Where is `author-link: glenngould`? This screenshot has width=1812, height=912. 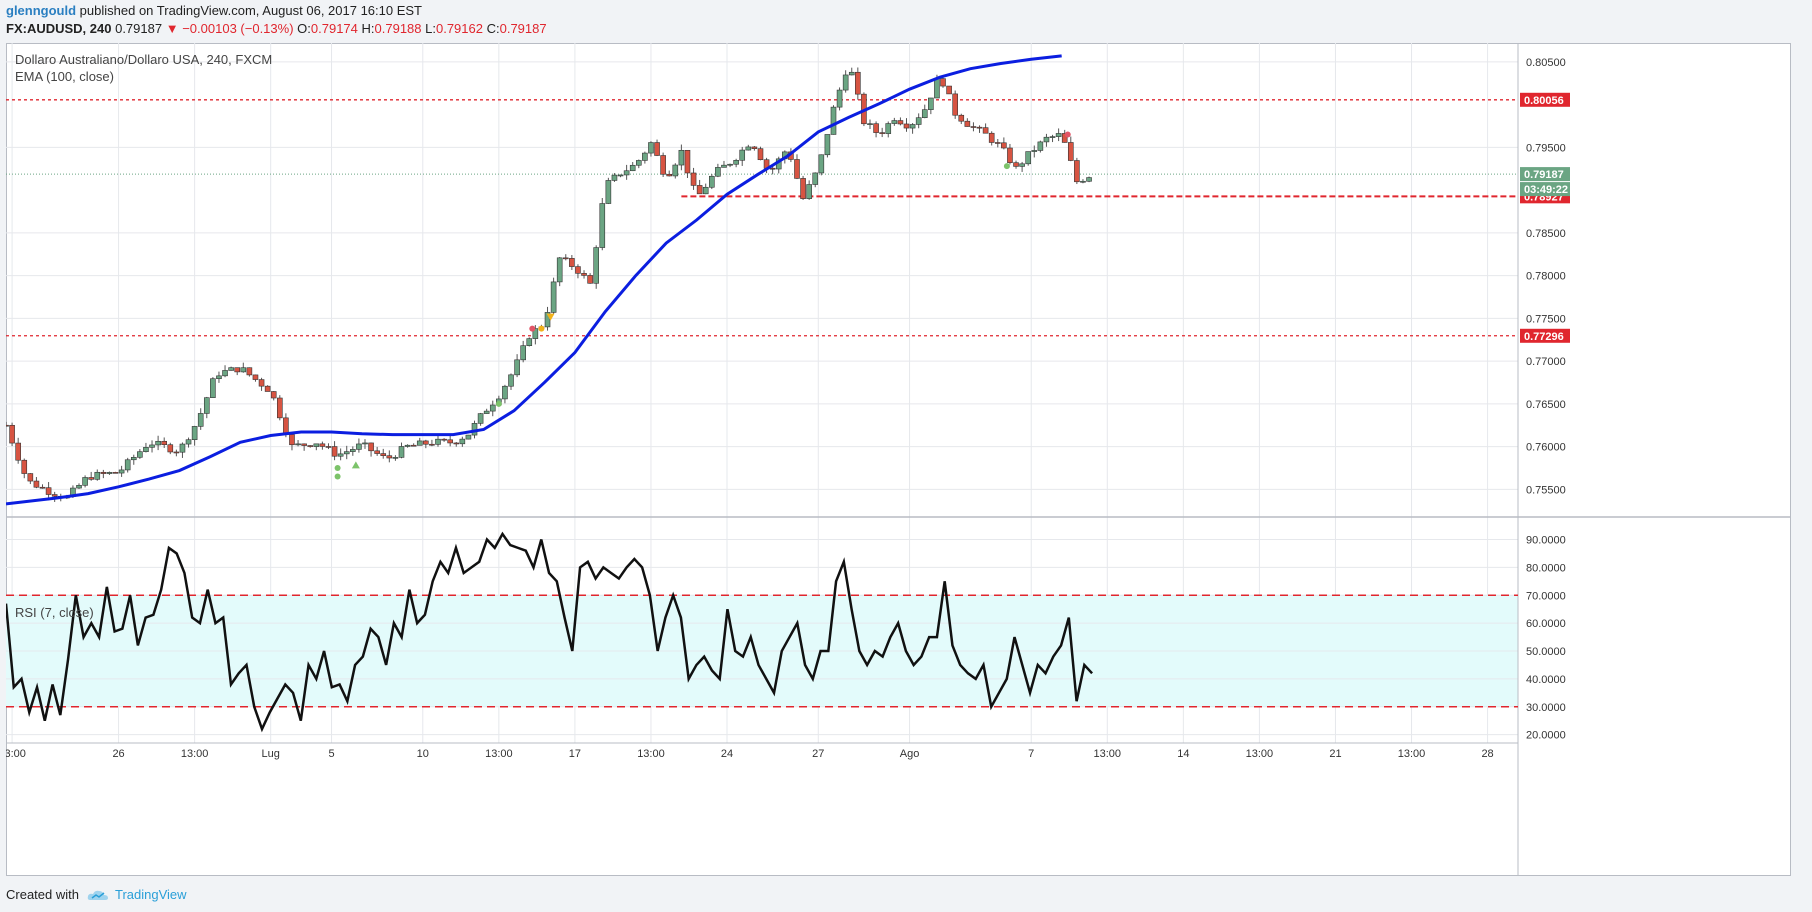 author-link: glenngould is located at coordinates (41, 10).